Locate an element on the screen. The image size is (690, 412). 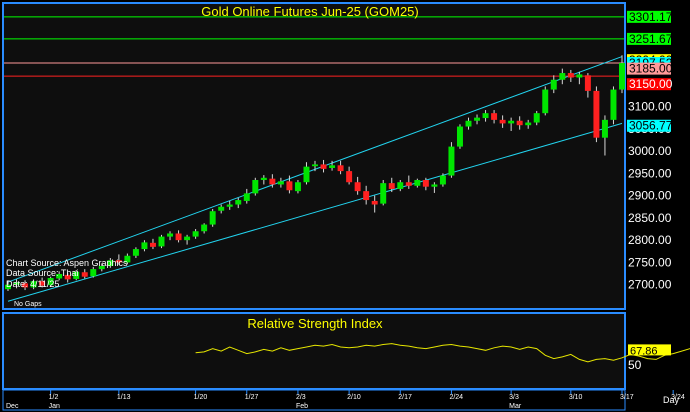
price-tick-label: 2700.00 is located at coordinates (650, 285).